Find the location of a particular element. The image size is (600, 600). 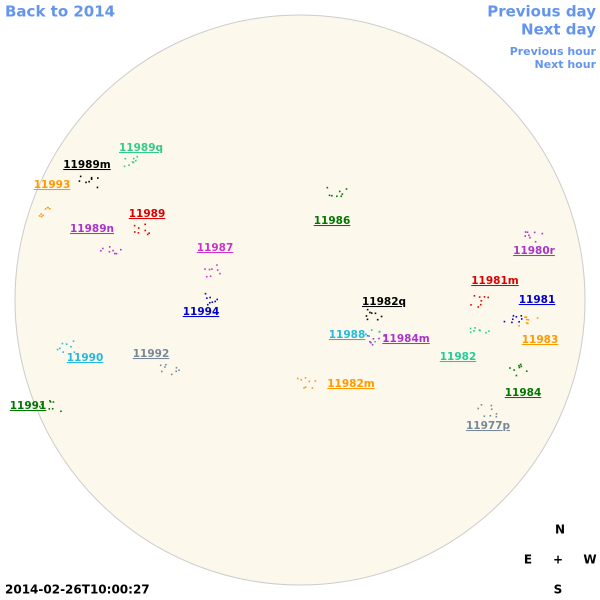

region-label: 11992 is located at coordinates (151, 354).